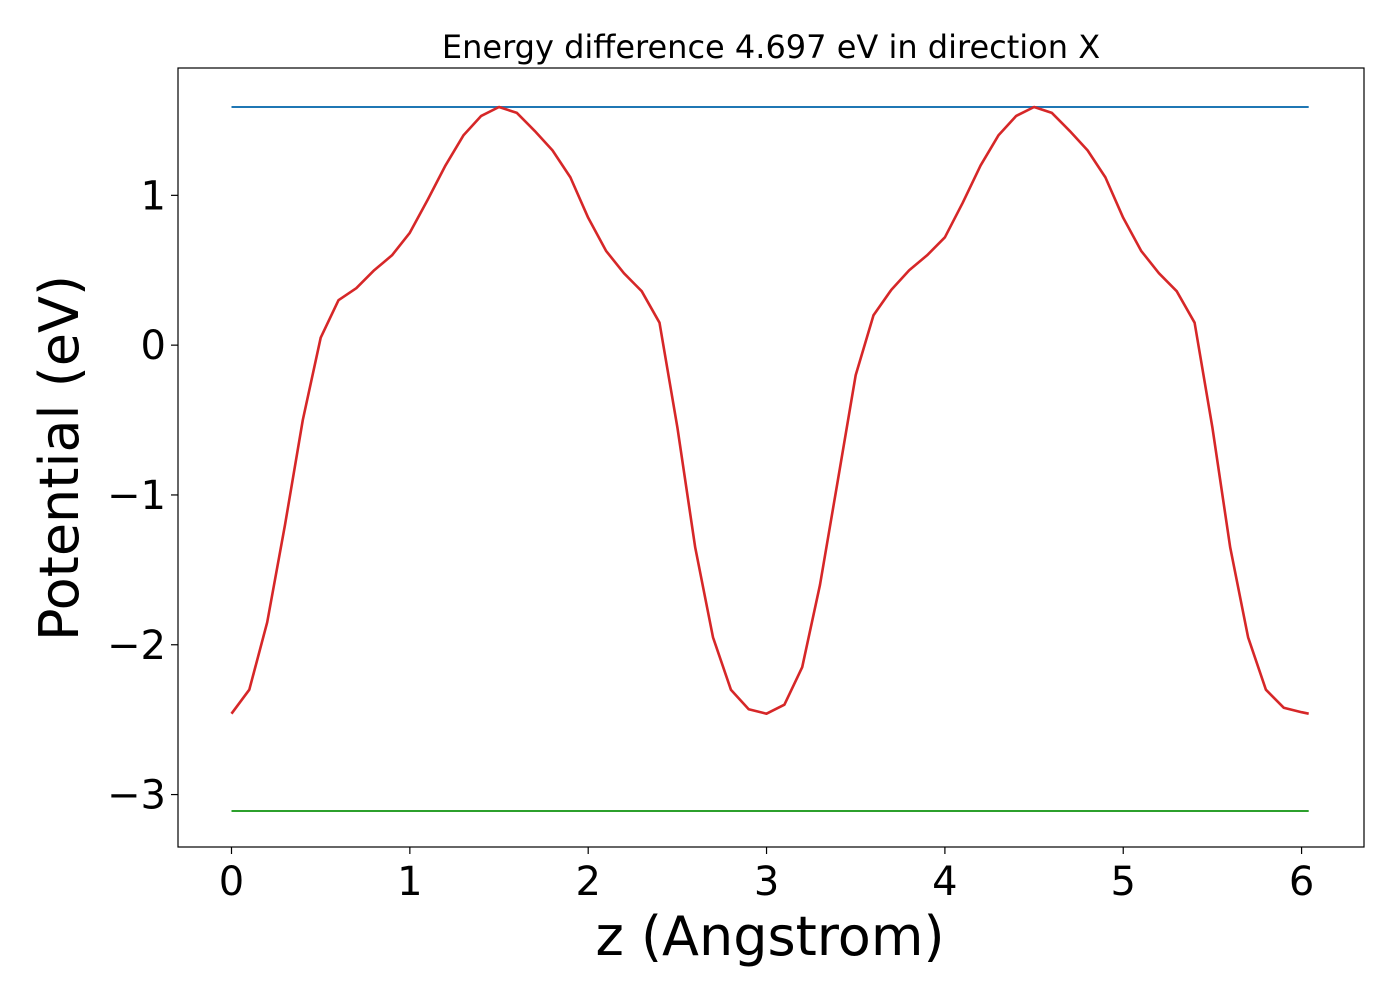 Image resolution: width=1400 pixels, height=1000 pixels. I want to click on y-tick-label: −3, so click(136, 796).